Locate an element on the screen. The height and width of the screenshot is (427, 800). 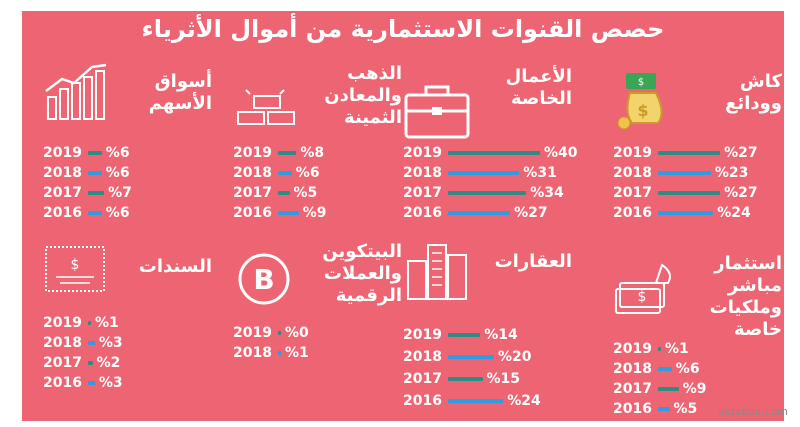
data-row: 2019 %6 is located at coordinates (127, 153).